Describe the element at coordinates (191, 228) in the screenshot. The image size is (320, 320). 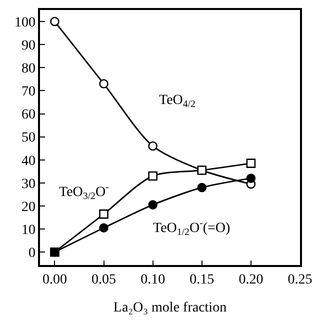
I see `series-label: TeO$_{1/2}$O$^{-}$(=O)` at that location.